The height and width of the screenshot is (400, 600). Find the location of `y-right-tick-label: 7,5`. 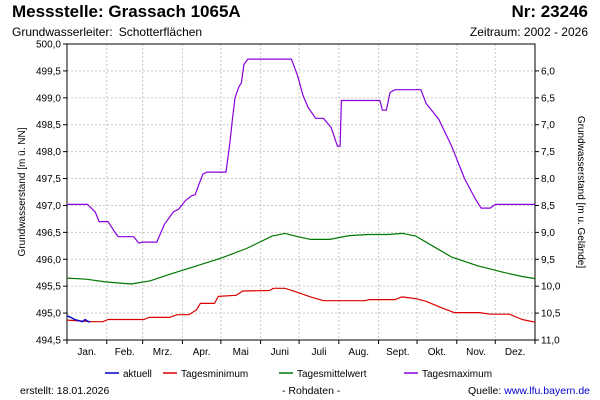

y-right-tick-label: 7,5 is located at coordinates (548, 152).